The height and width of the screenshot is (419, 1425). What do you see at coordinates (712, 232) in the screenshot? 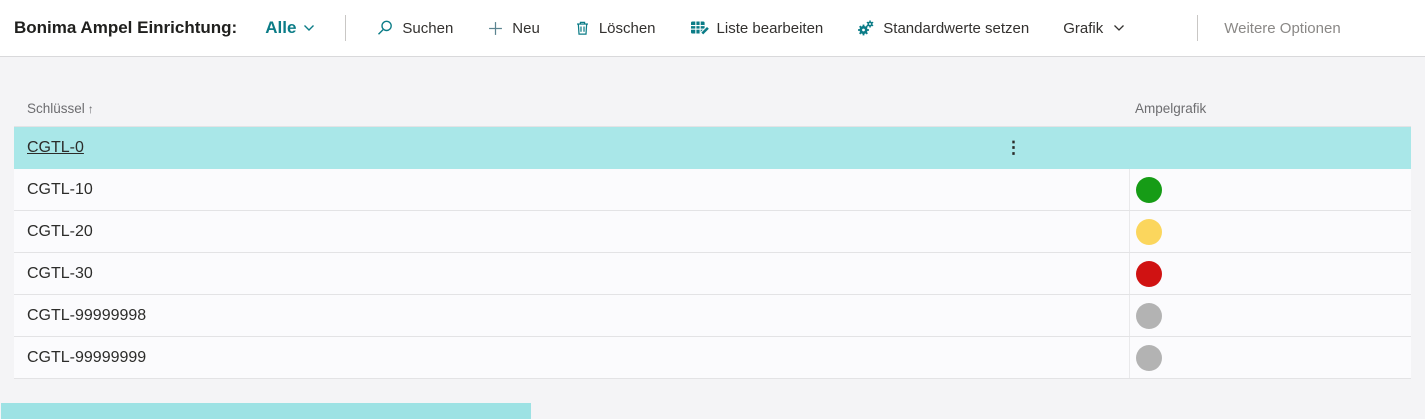
I see `table-row: CGTL-20` at bounding box center [712, 232].